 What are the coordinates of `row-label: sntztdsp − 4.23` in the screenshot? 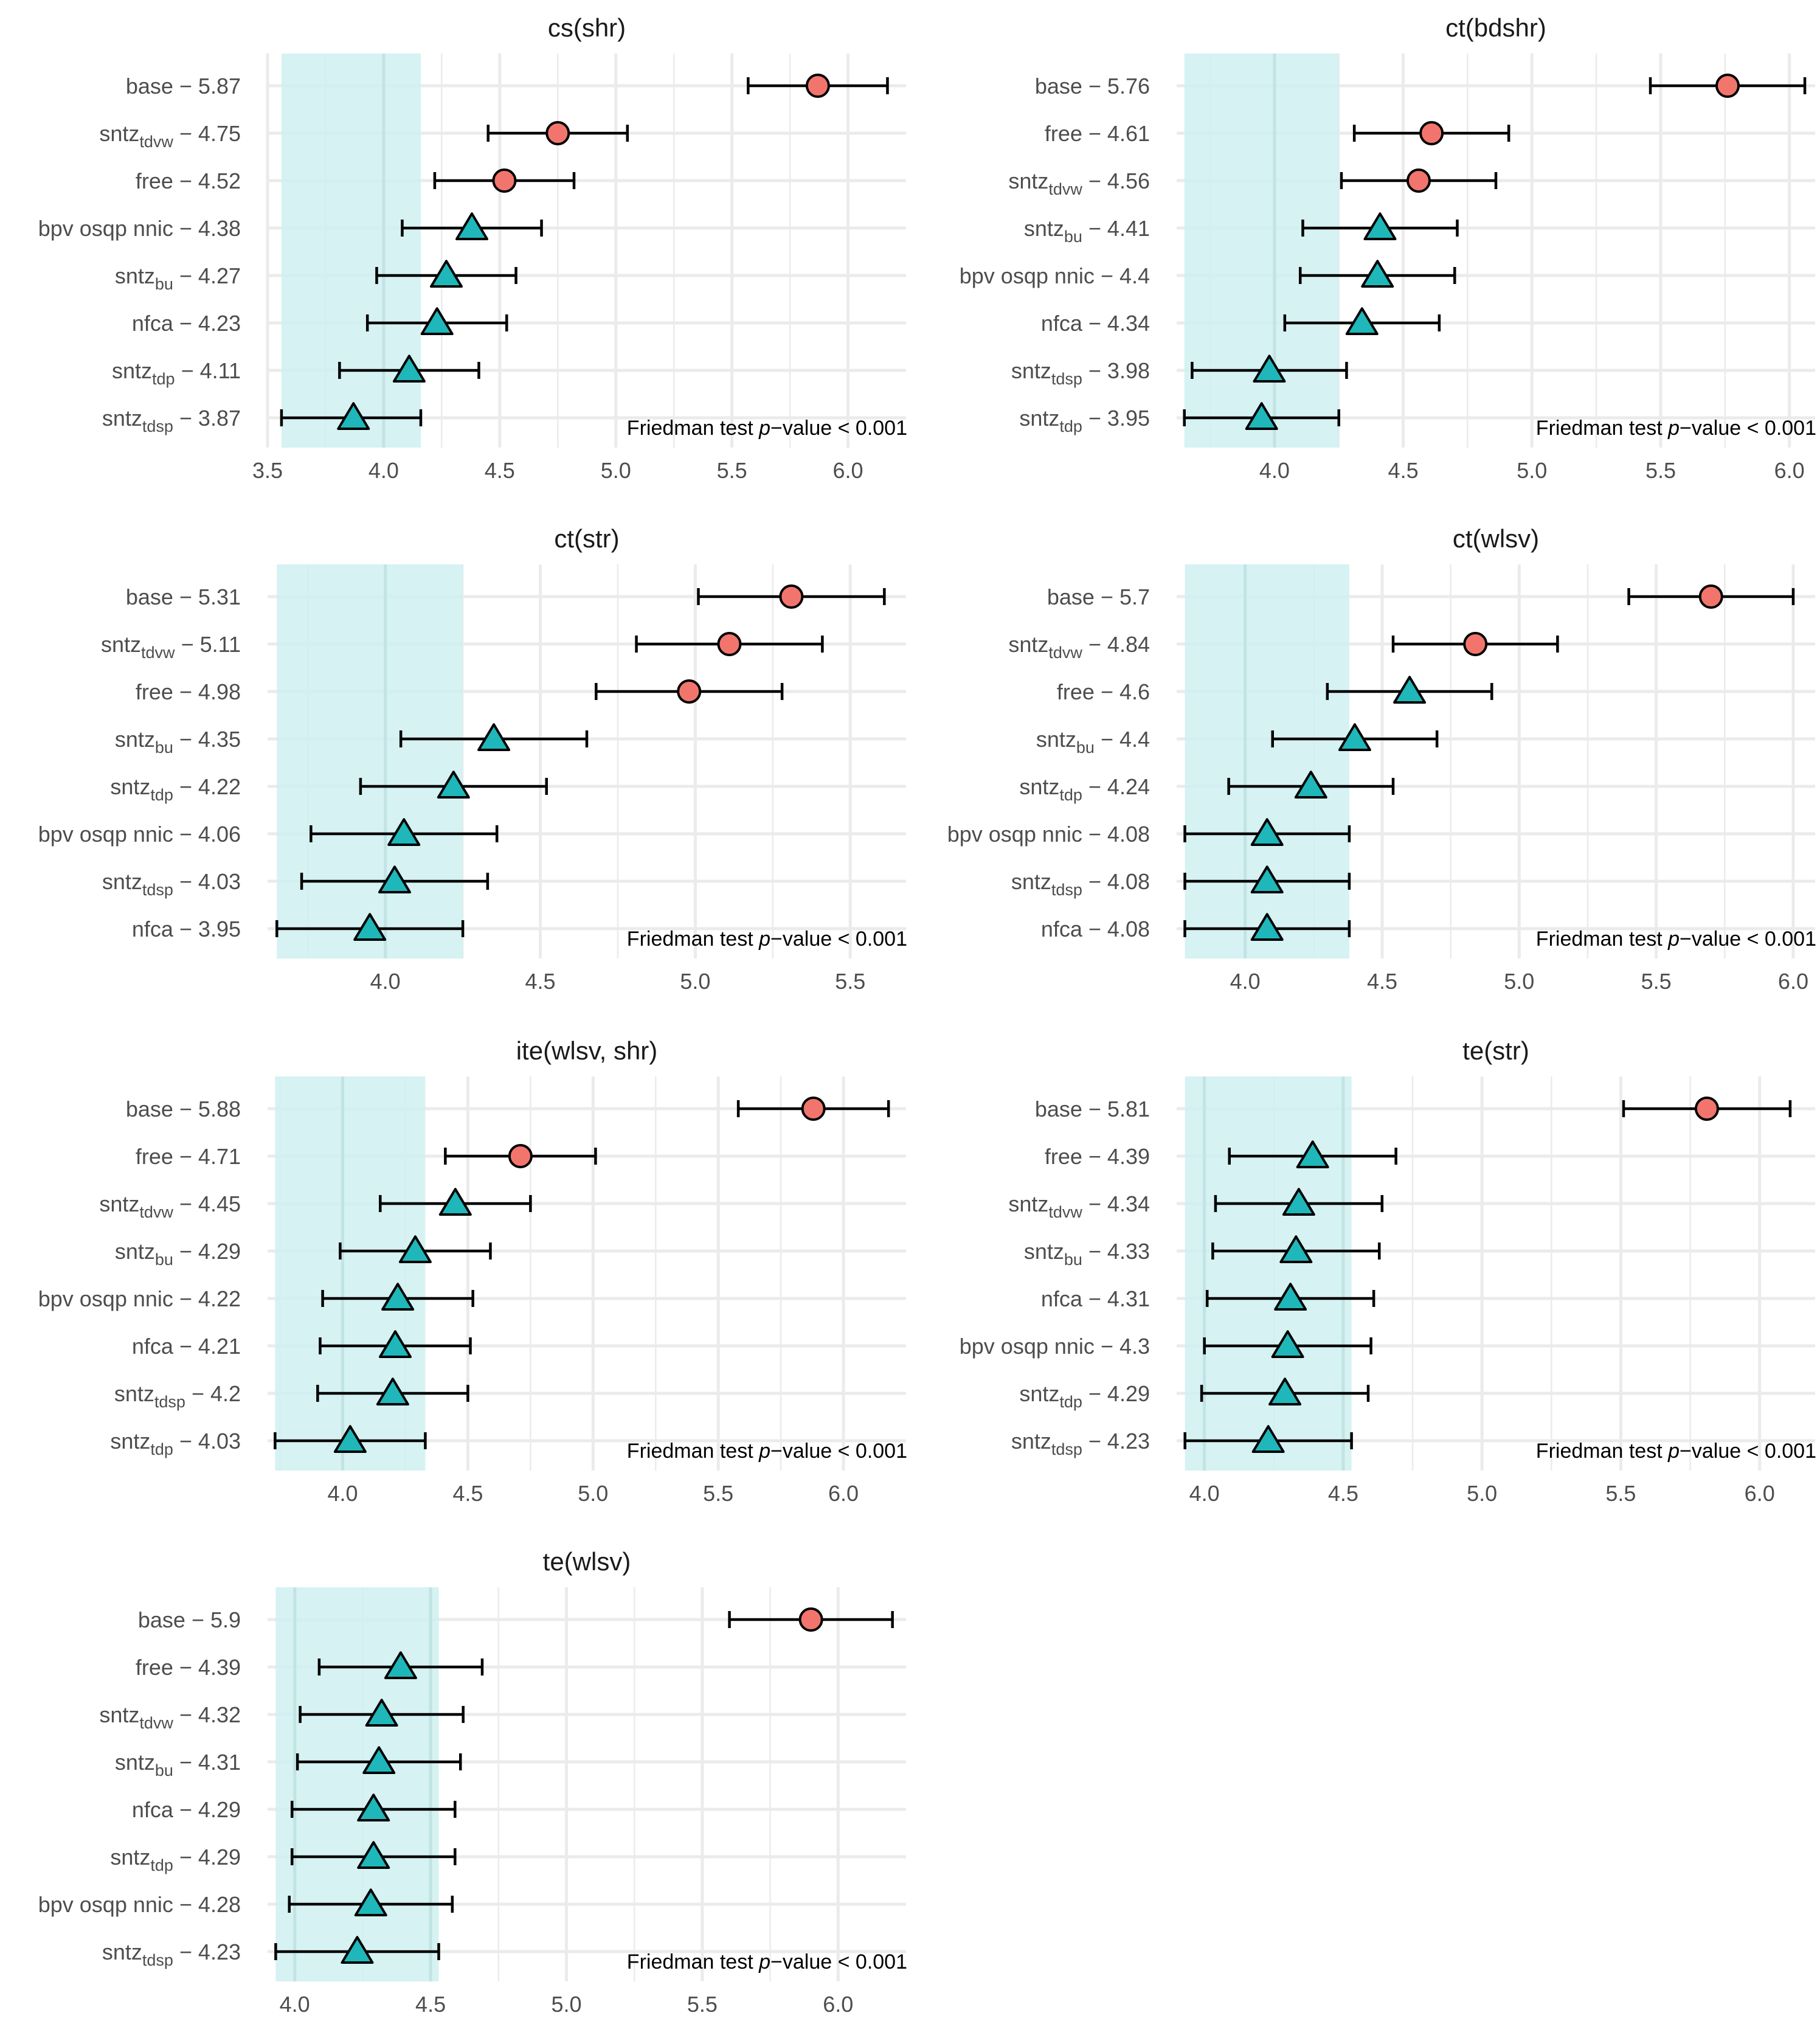 It's located at (1080, 1443).